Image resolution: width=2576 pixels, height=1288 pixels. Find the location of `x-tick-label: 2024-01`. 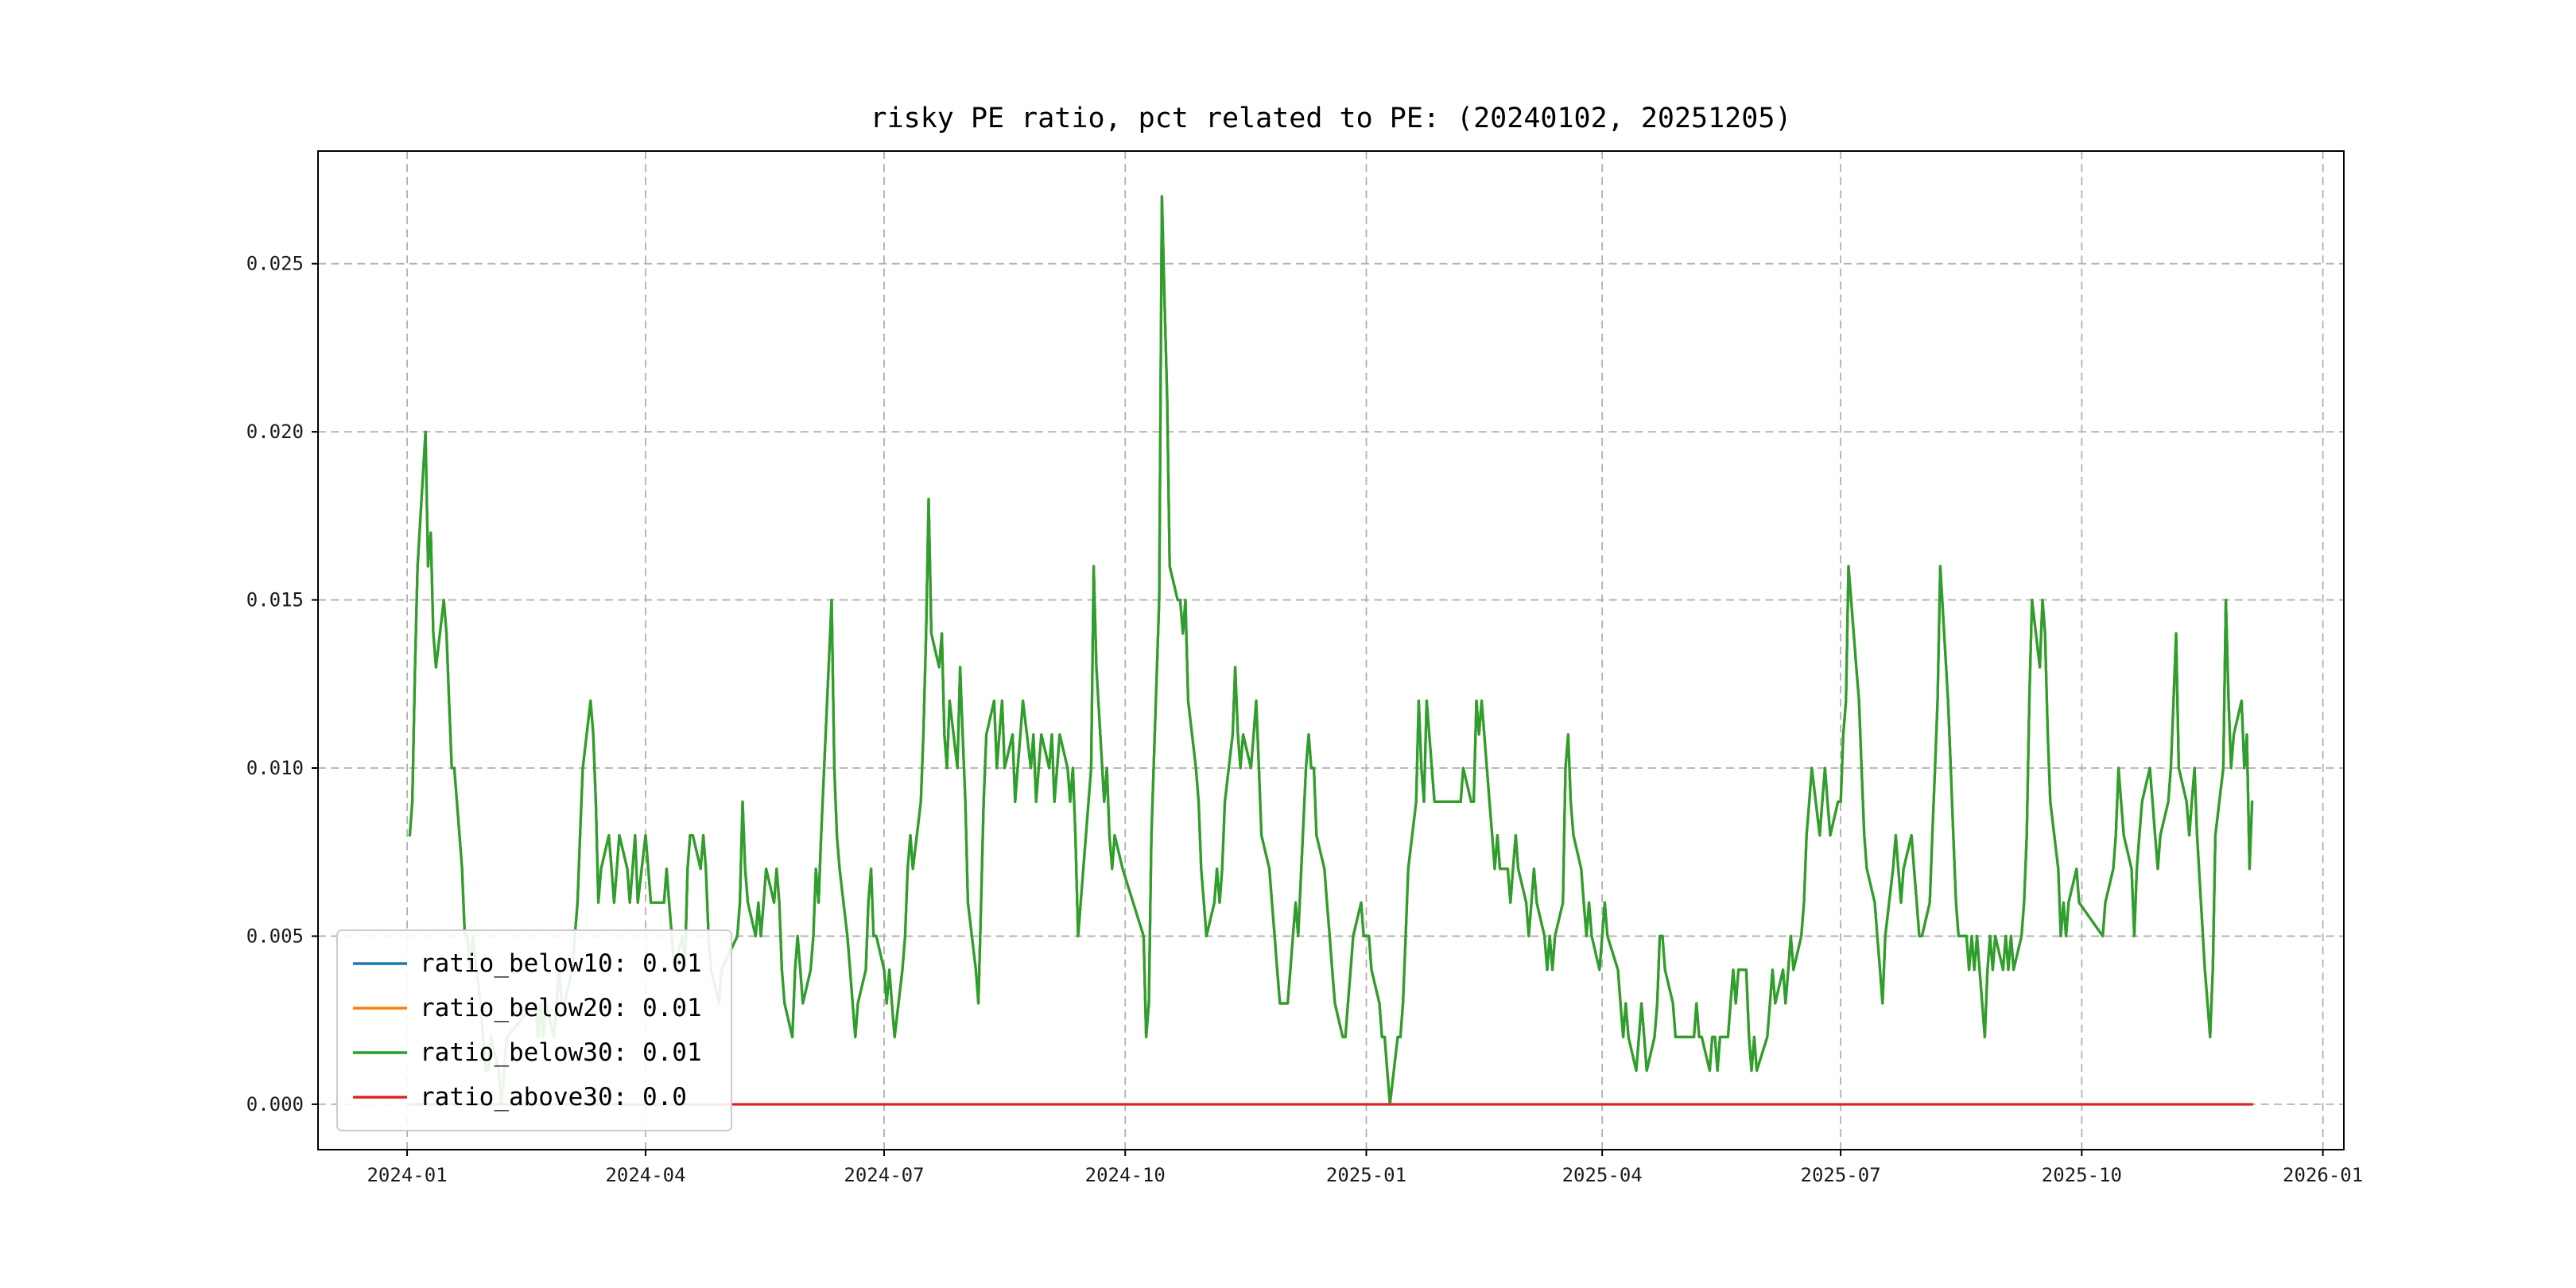

x-tick-label: 2024-01 is located at coordinates (407, 1175).